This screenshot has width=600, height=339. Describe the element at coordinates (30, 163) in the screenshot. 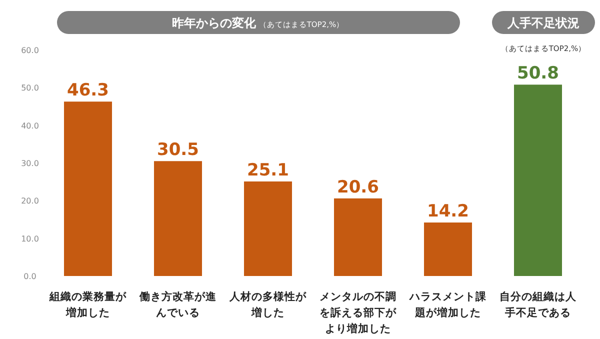

I see `y-tick-label: 30.0` at that location.